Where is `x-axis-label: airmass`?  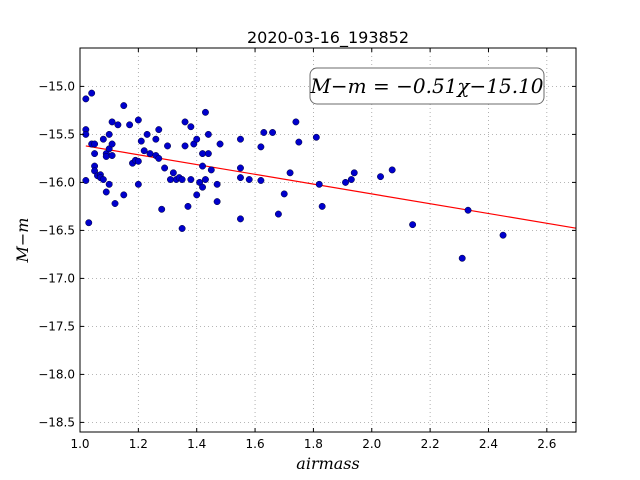
x-axis-label: airmass is located at coordinates (327, 463).